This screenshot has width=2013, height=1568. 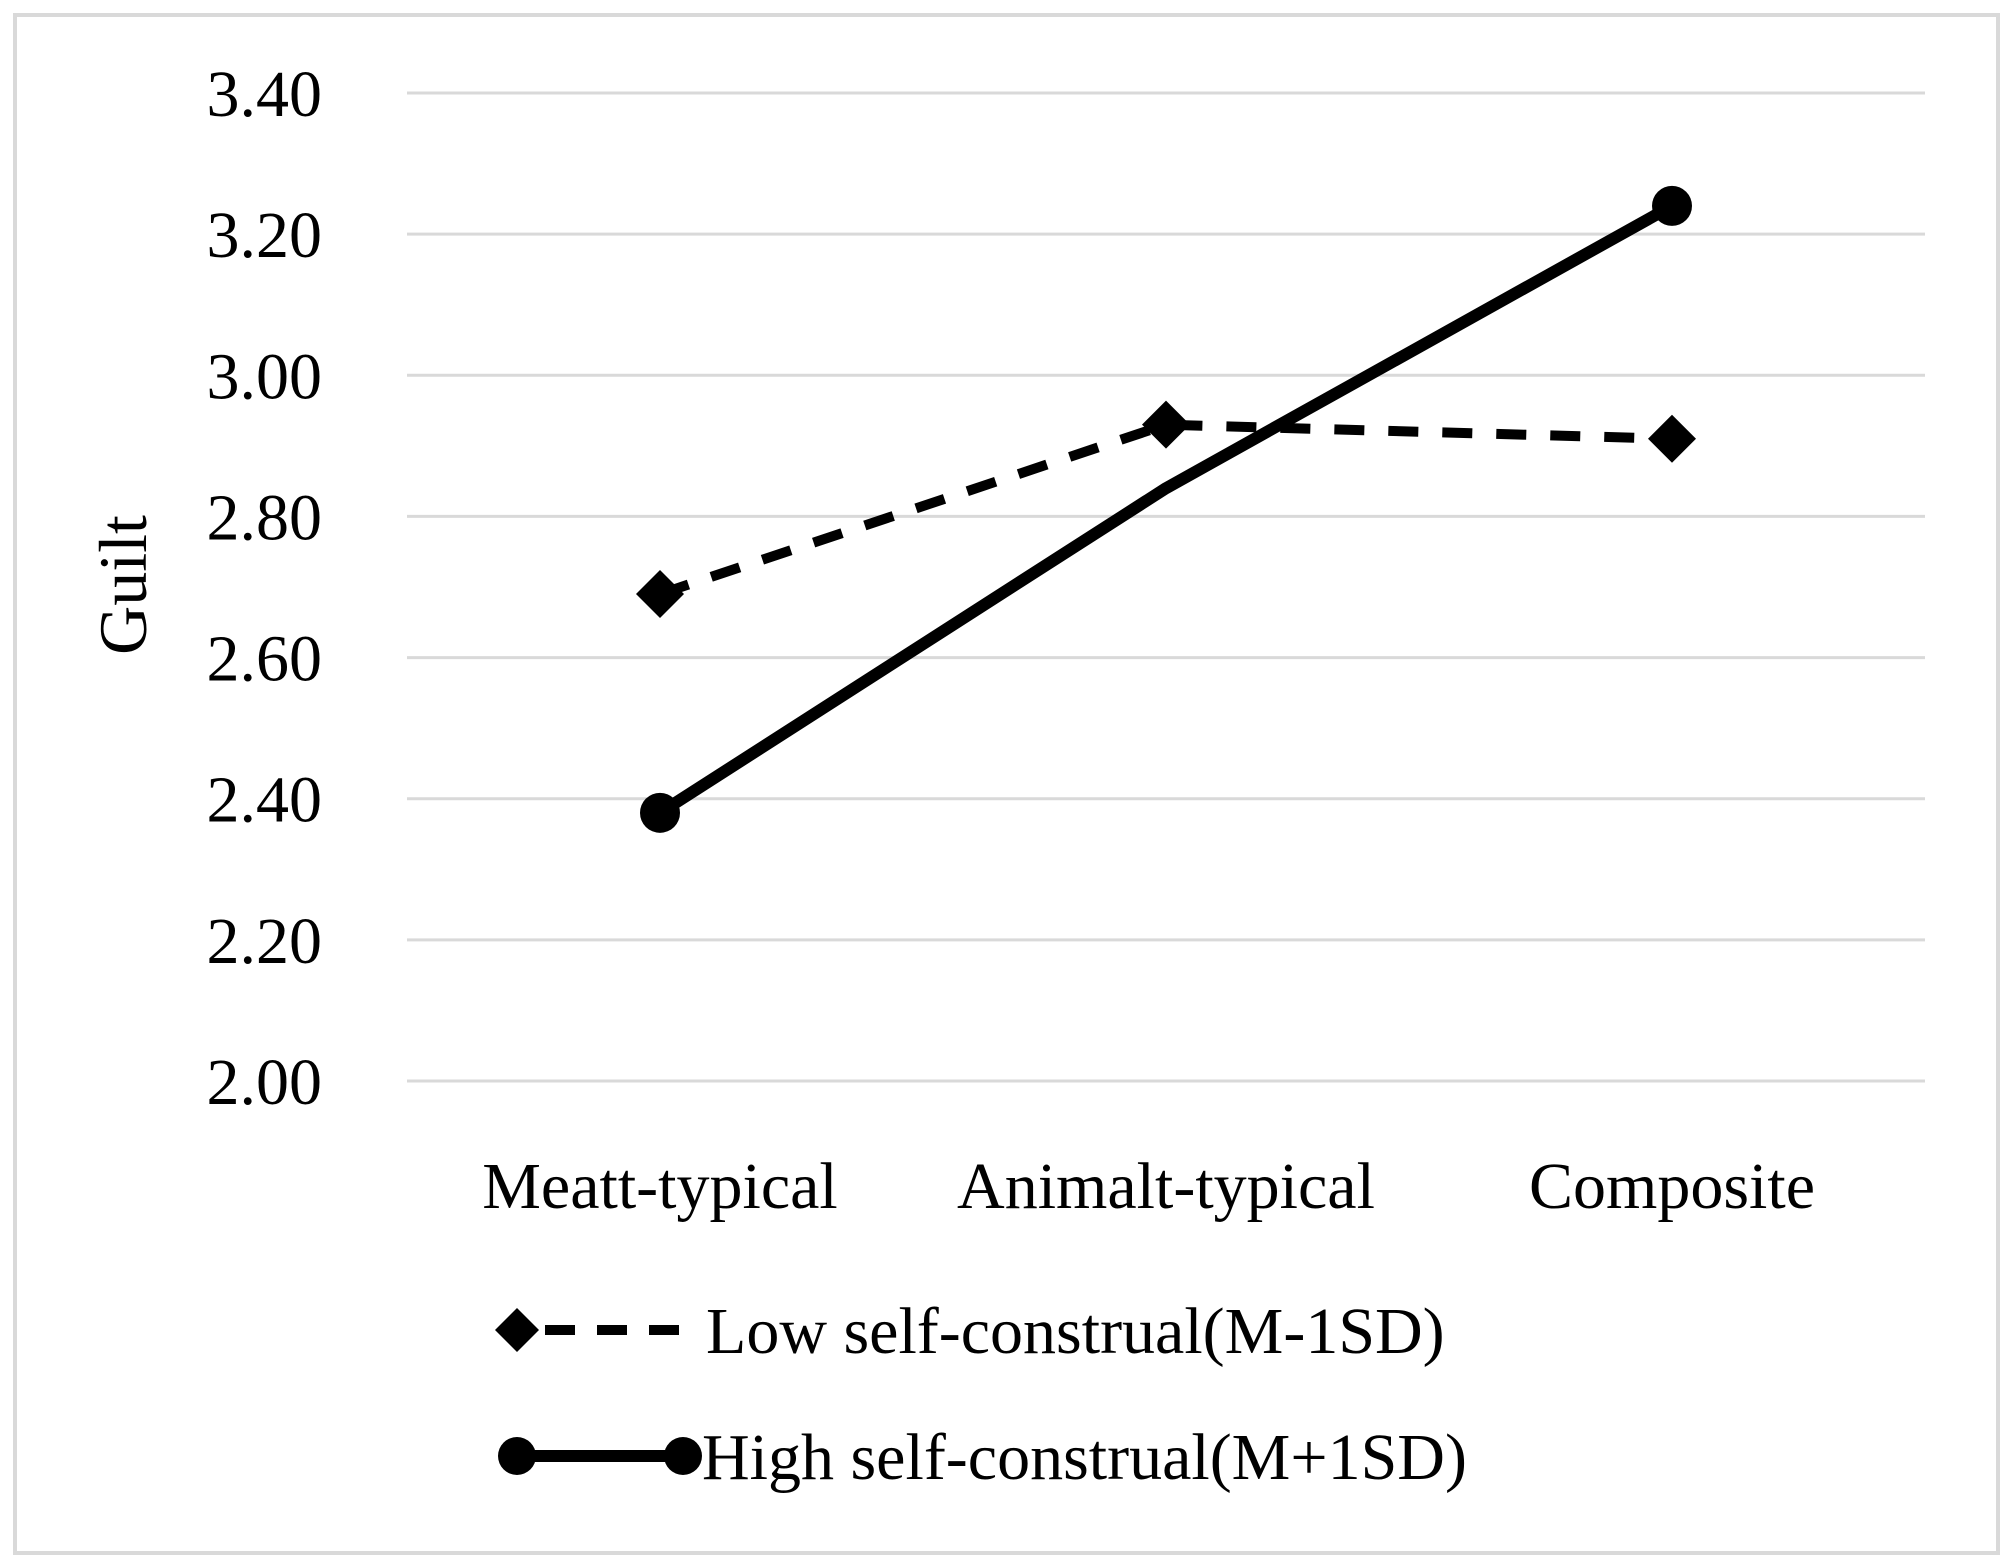 What do you see at coordinates (1166, 1186) in the screenshot?
I see `x-category-label: Animalt-typical` at bounding box center [1166, 1186].